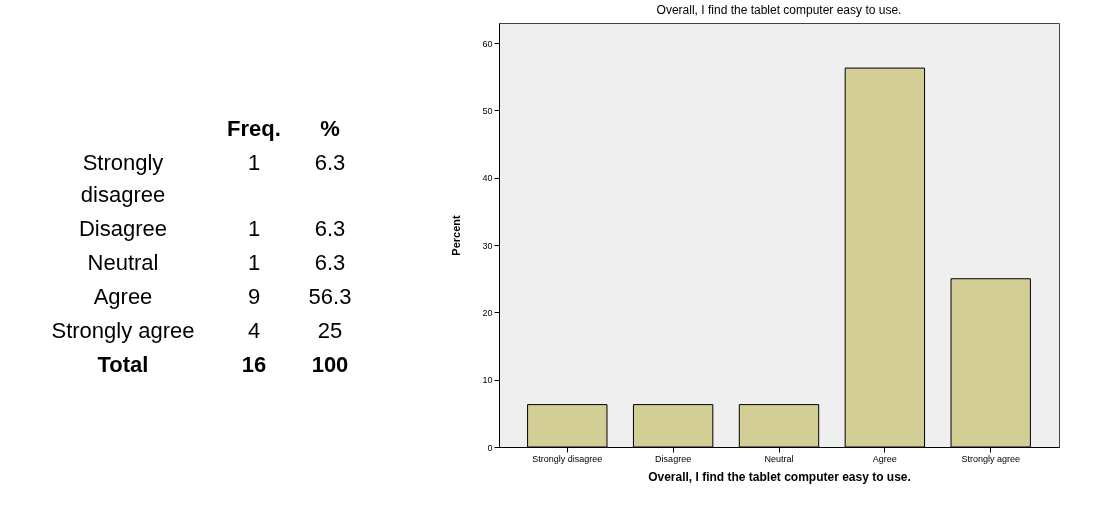 The width and height of the screenshot is (1102, 522). What do you see at coordinates (254, 331) in the screenshot?
I see `data-label: 4` at bounding box center [254, 331].